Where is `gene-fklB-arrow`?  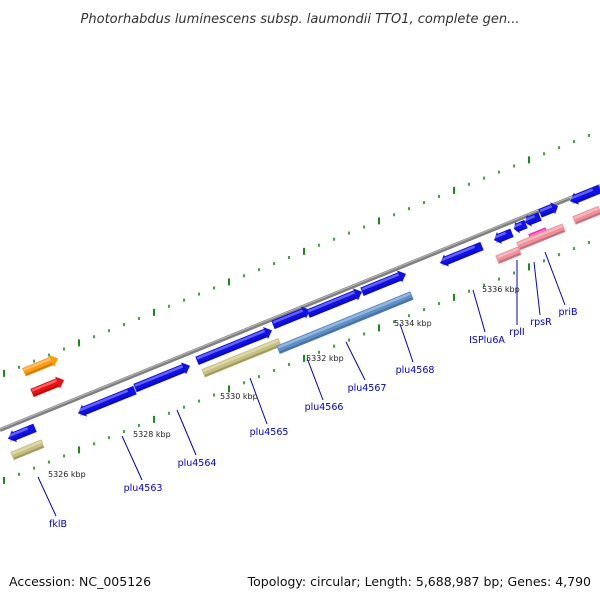 gene-fklB-arrow is located at coordinates (22, 433).